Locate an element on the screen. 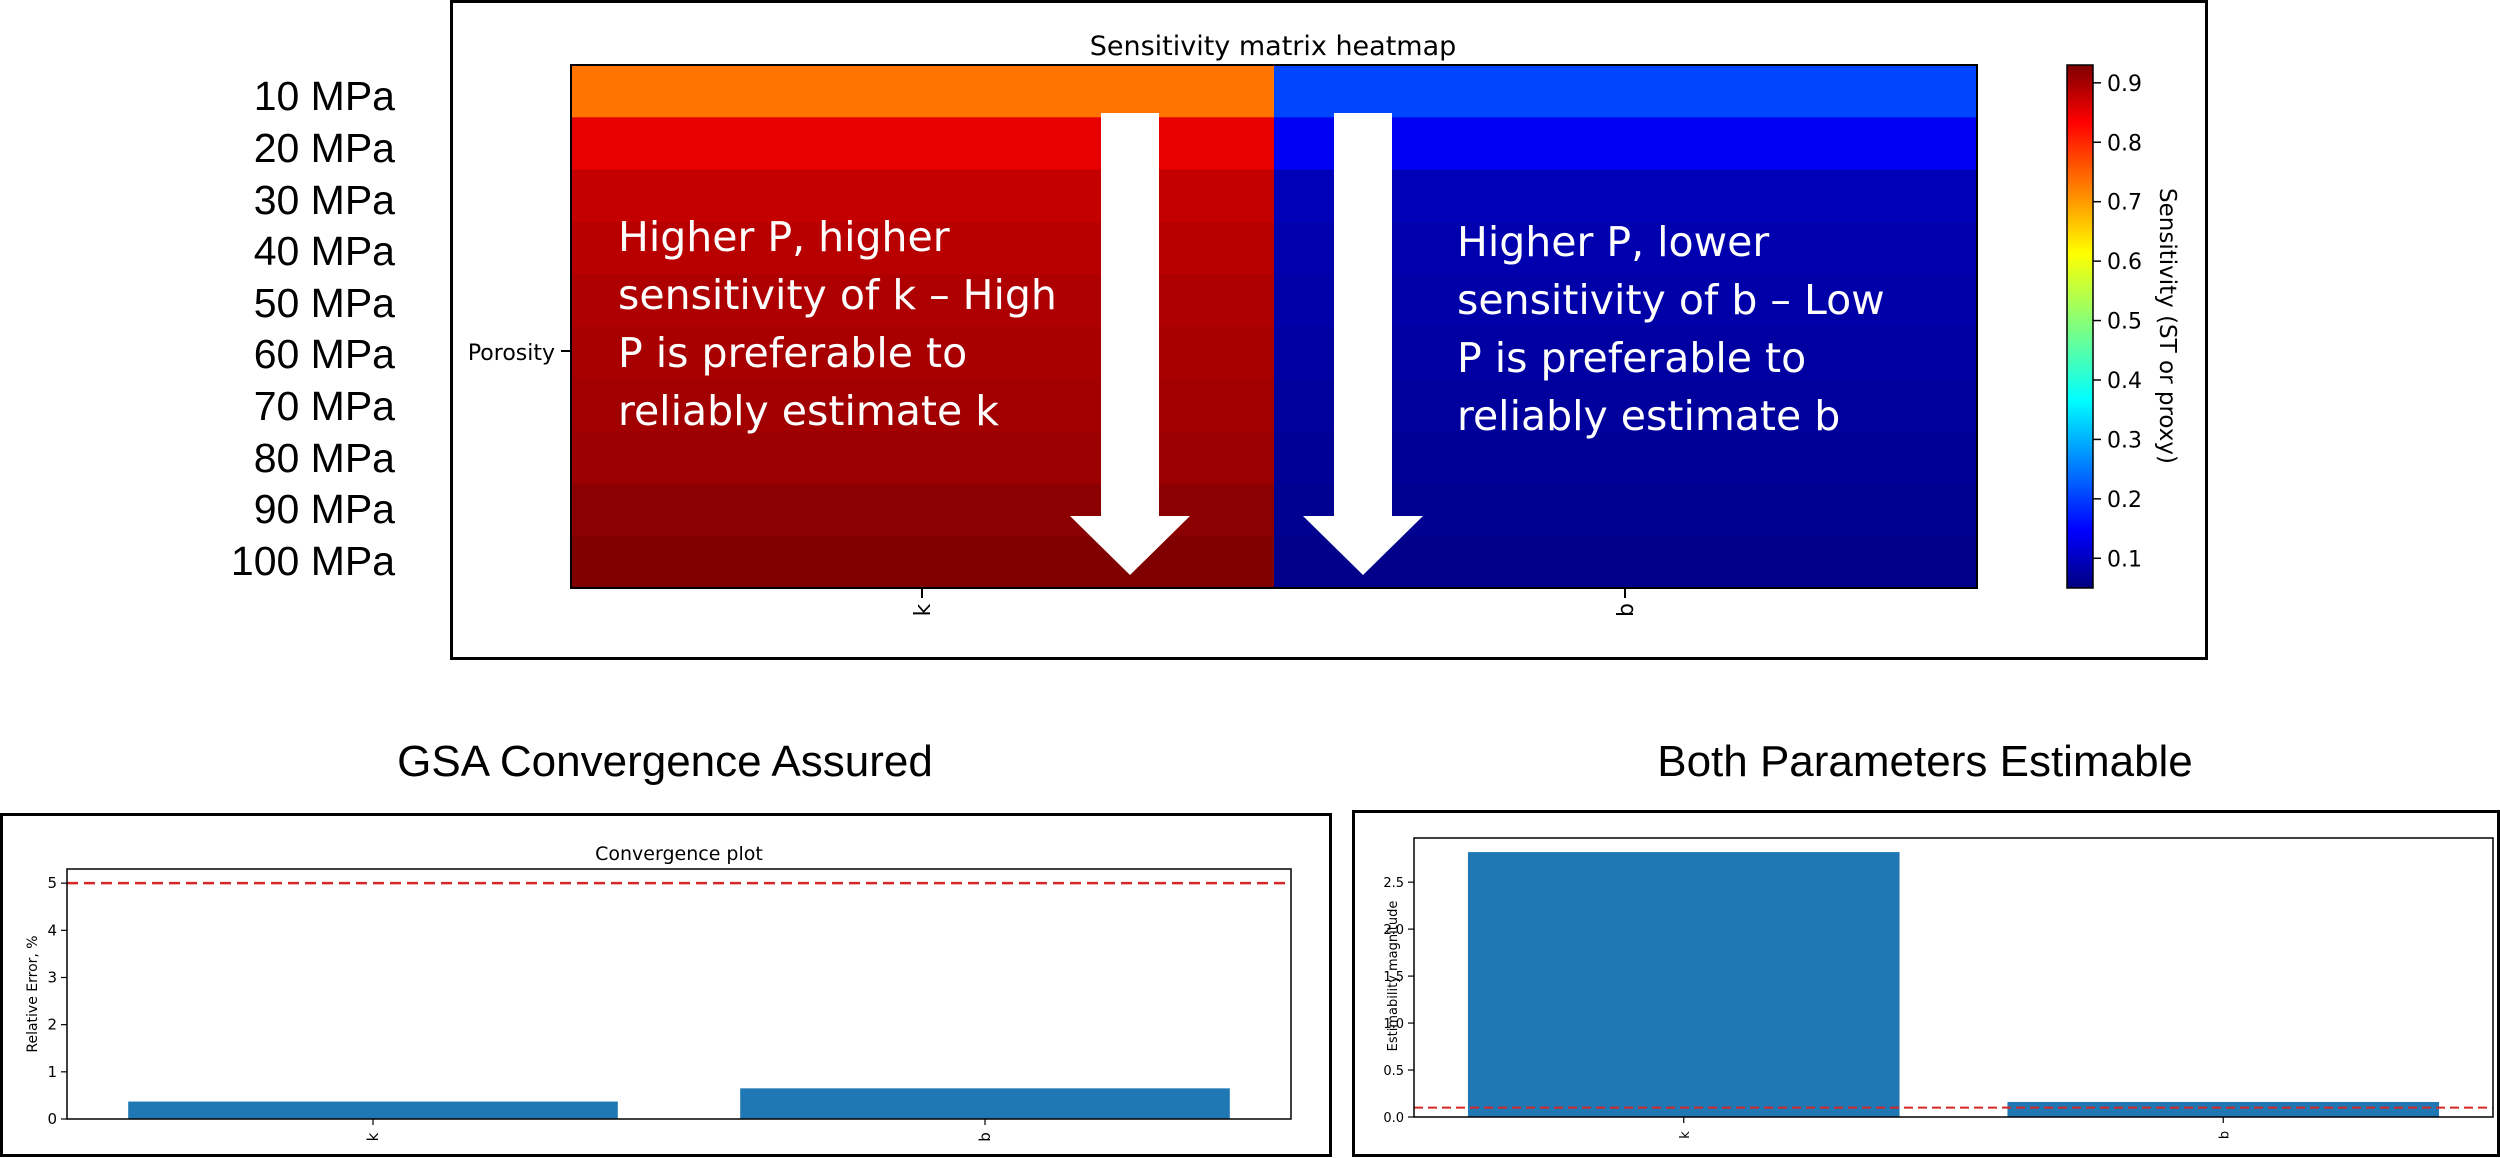  convergence-title: Convergence plot is located at coordinates (679, 854).